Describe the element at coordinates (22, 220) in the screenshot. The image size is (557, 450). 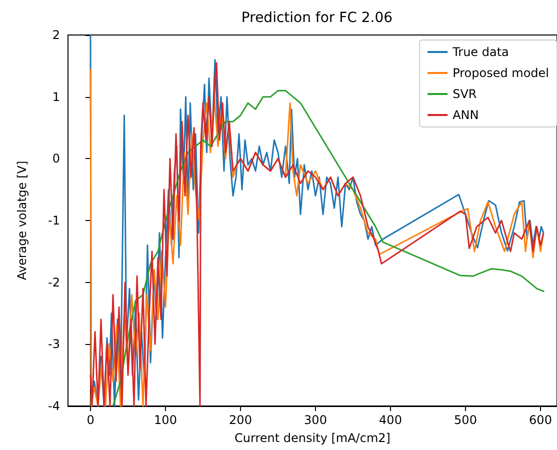
I see `y-axis-title: Average volatge [V]` at that location.